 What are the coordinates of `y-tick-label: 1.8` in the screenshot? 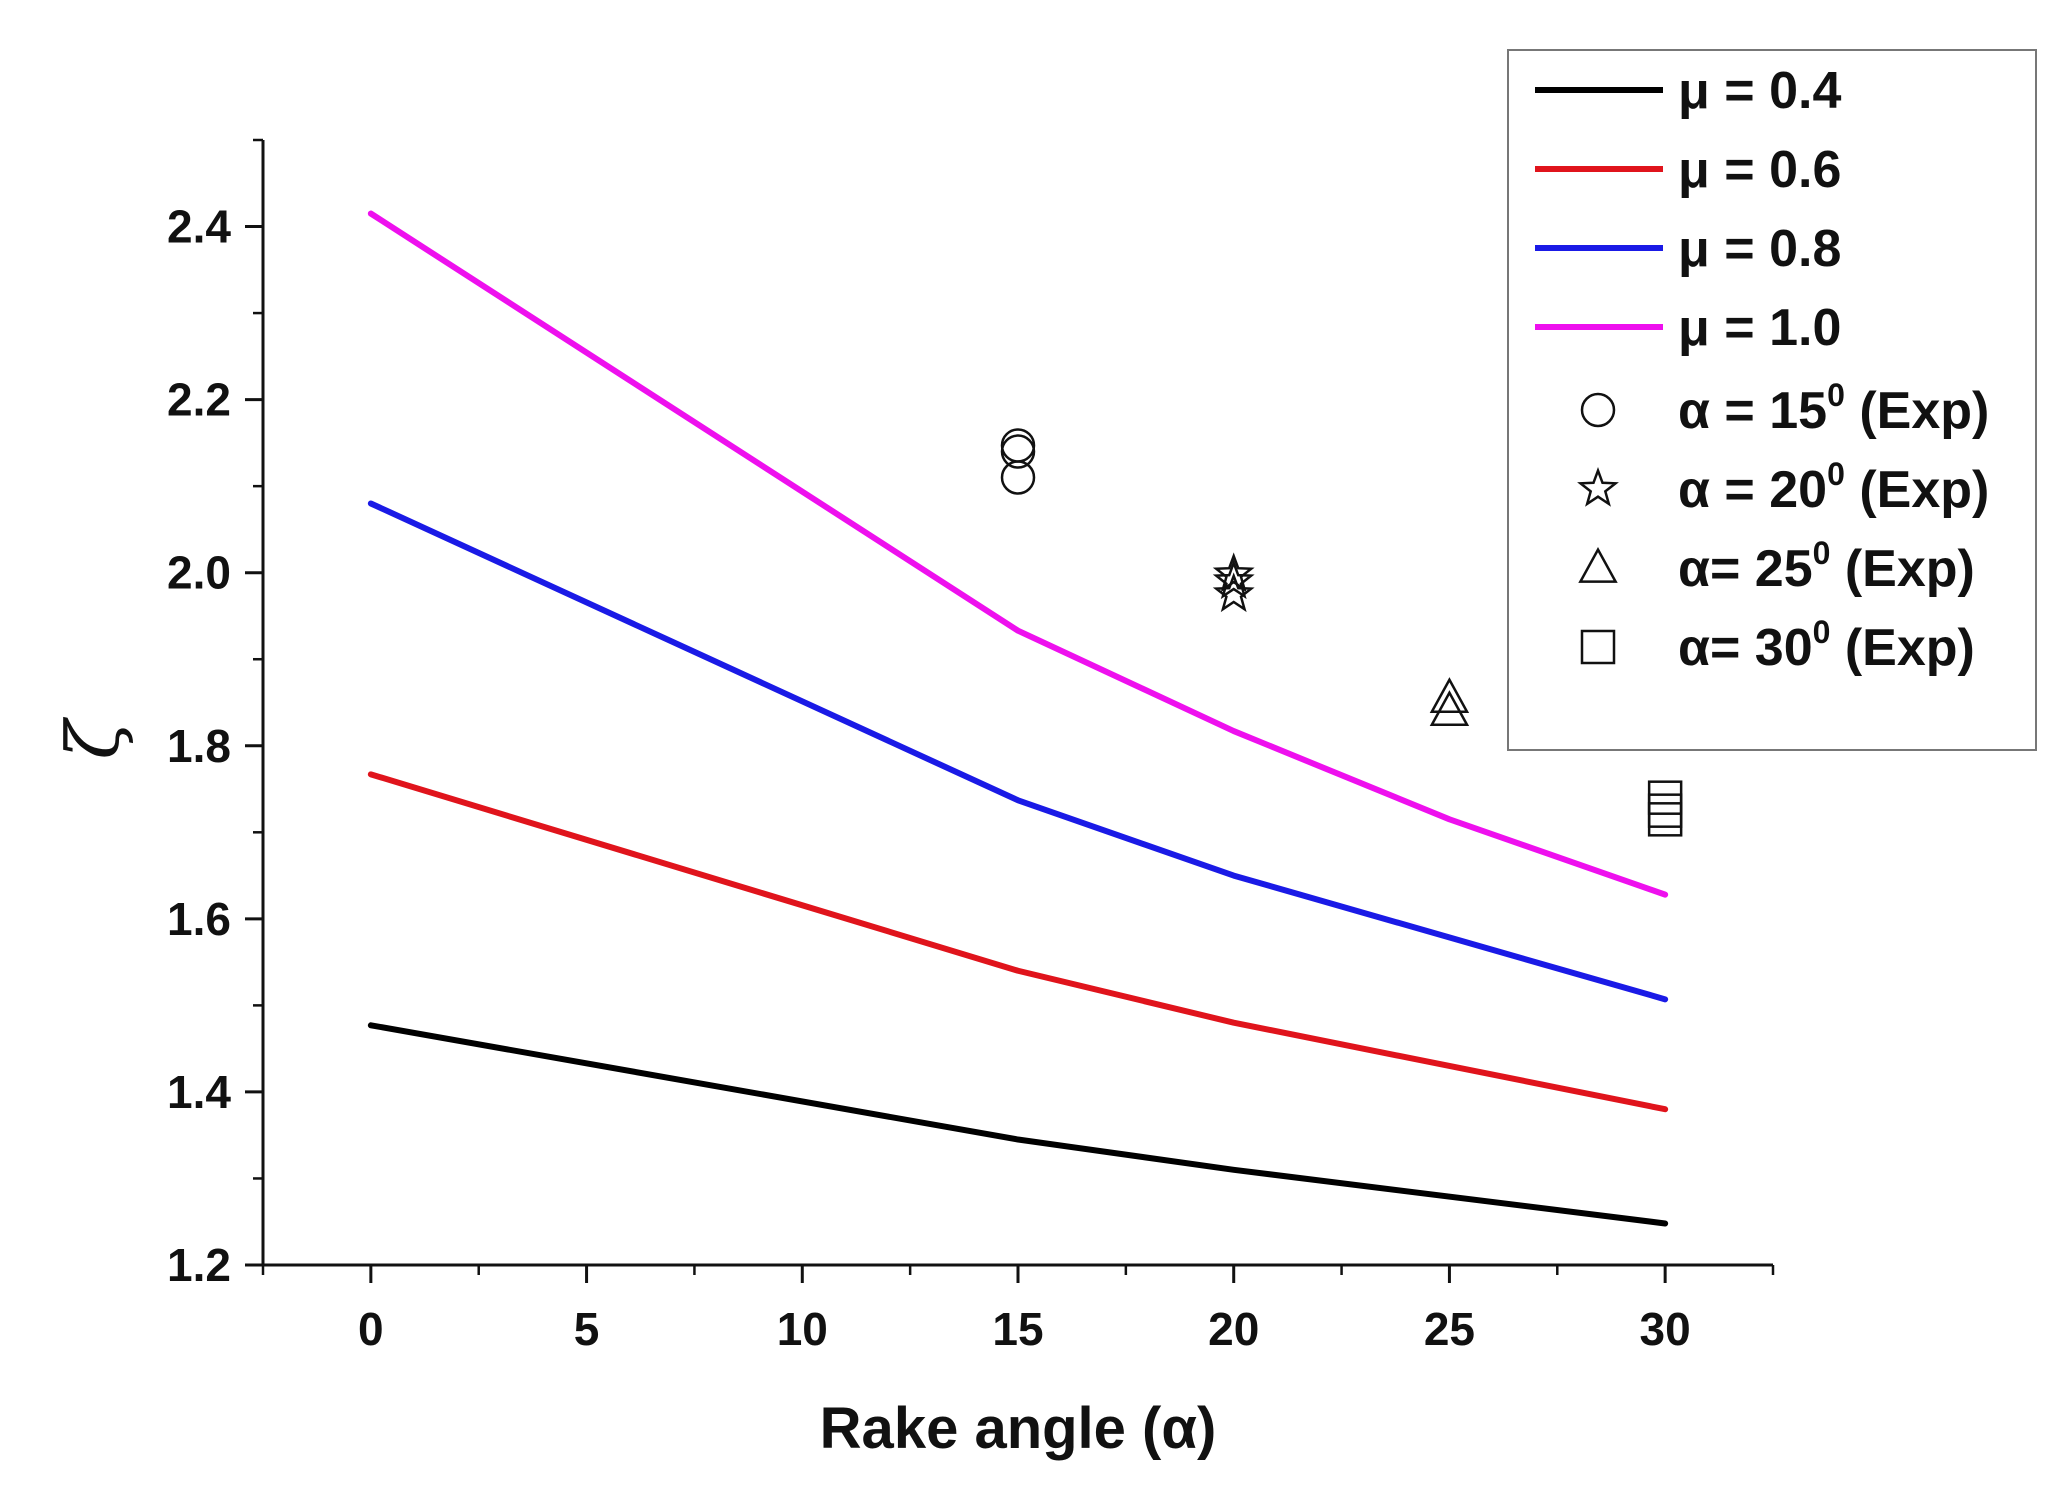 It's located at (199, 746).